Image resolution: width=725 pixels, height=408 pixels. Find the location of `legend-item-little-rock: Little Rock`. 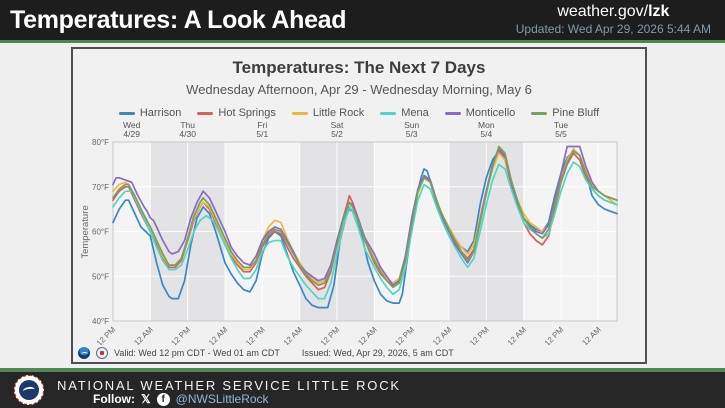

legend-item-little-rock: Little Rock is located at coordinates (328, 113).